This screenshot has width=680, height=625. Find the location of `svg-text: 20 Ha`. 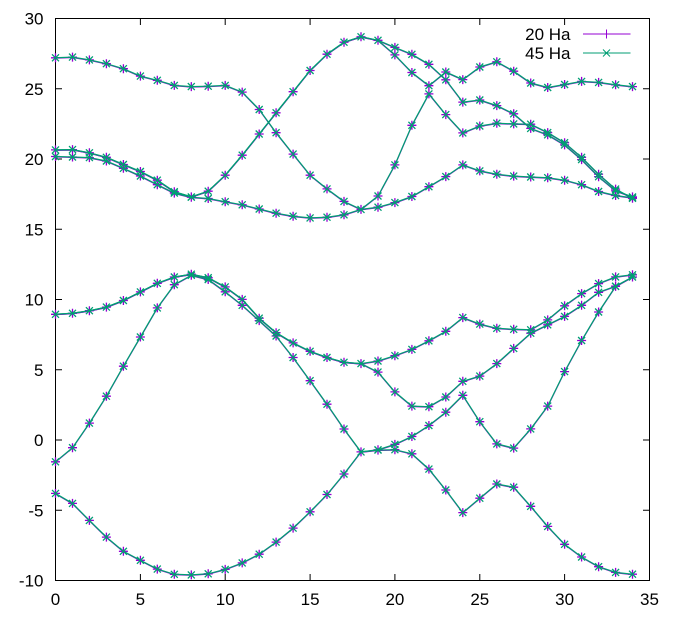

svg-text: 20 Ha is located at coordinates (548, 34).